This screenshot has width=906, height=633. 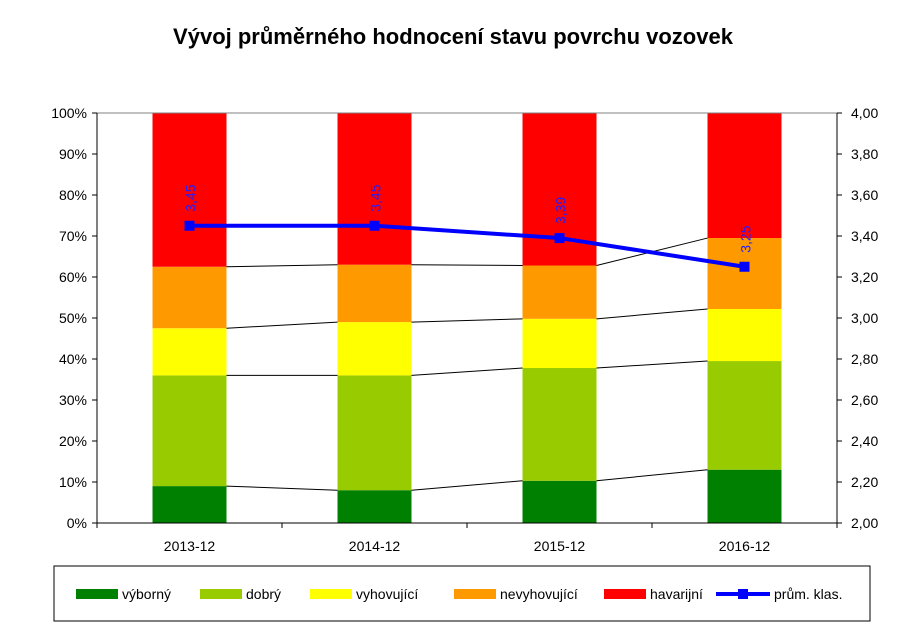 I want to click on legend-swatch-nevyhovující, so click(x=475, y=594).